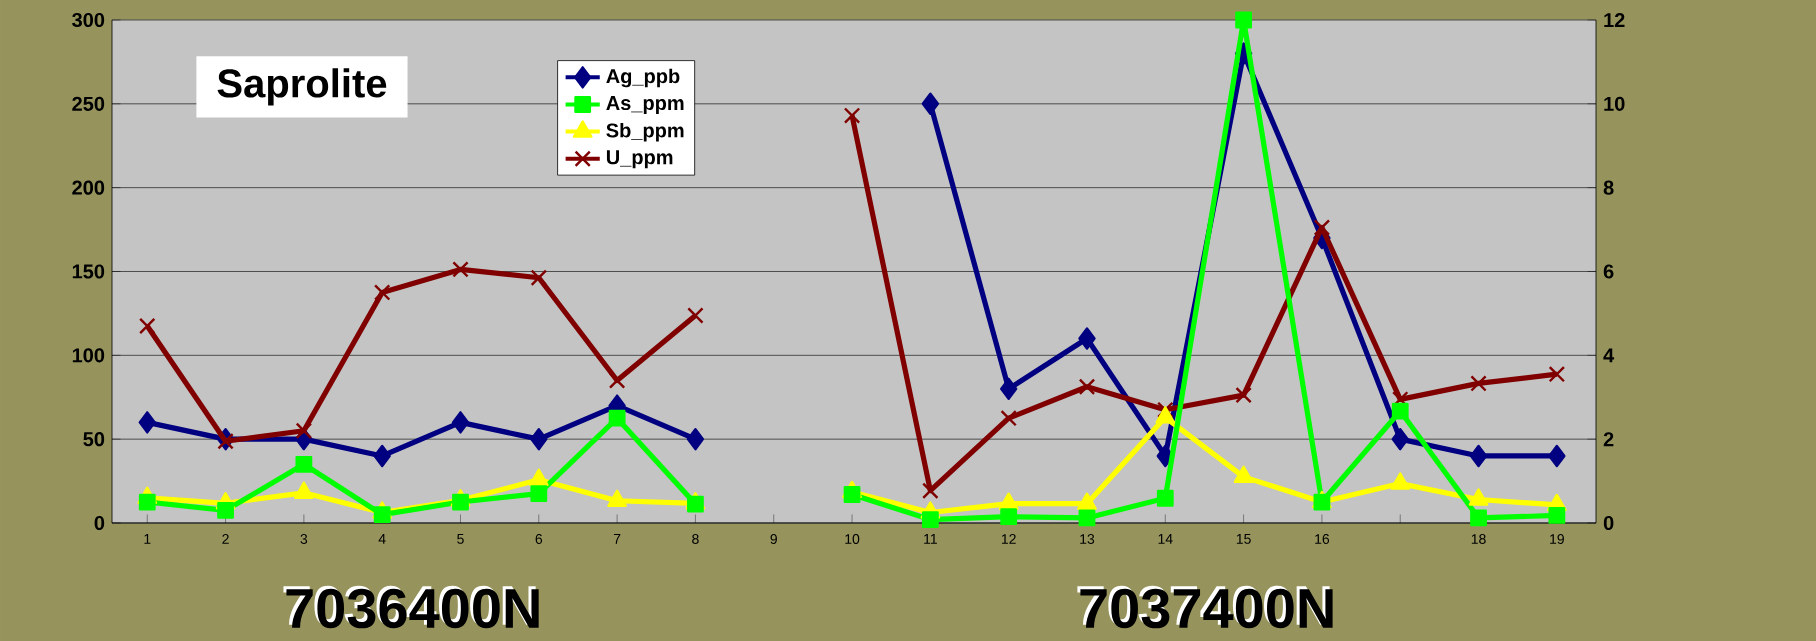 The image size is (1816, 641). What do you see at coordinates (302, 87) in the screenshot?
I see `annotation: Saprolite` at bounding box center [302, 87].